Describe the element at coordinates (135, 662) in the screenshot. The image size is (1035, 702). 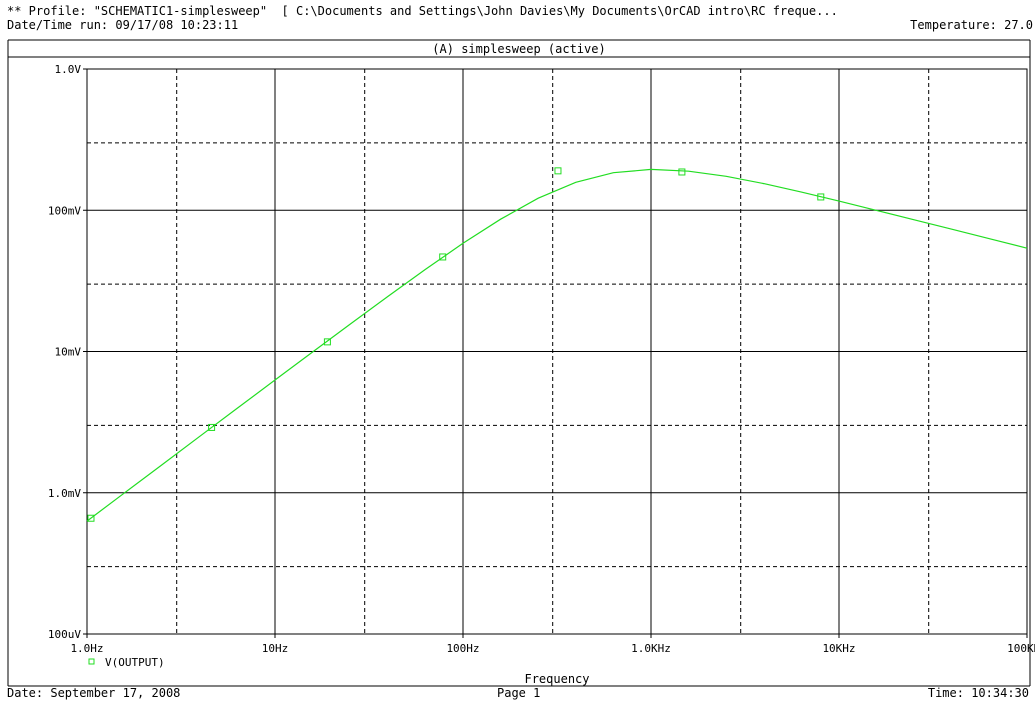
I see `legend-entry: V(OUTPUT)` at that location.